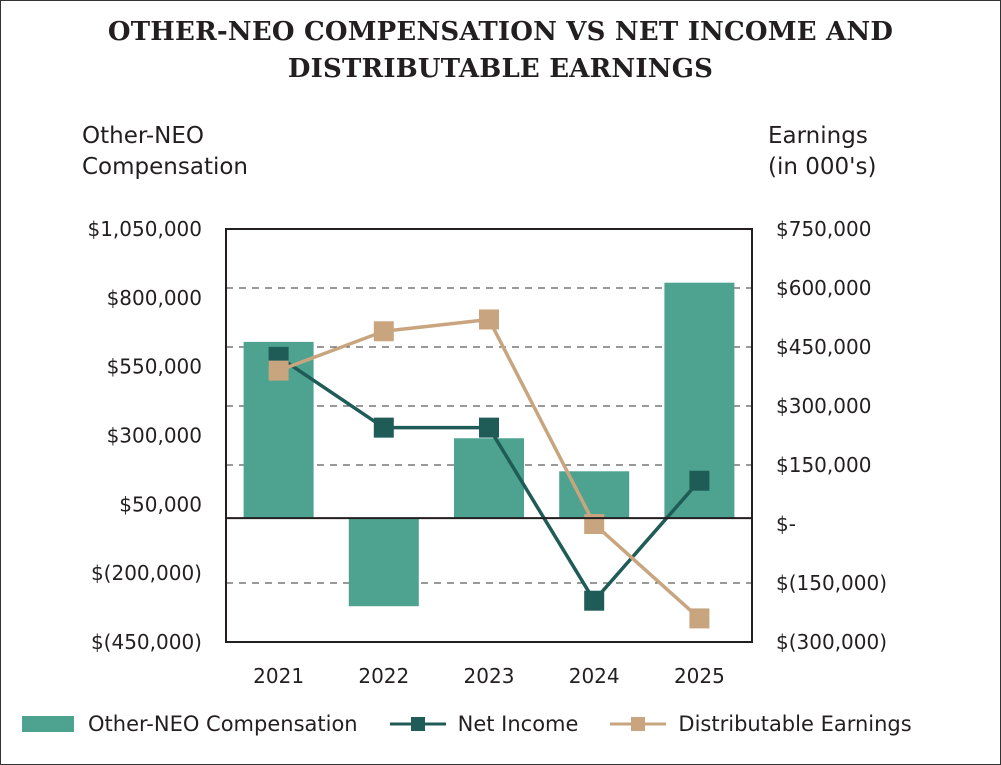 Image resolution: width=1001 pixels, height=765 pixels. Describe the element at coordinates (699, 480) in the screenshot. I see `point-net-income-2025` at that location.